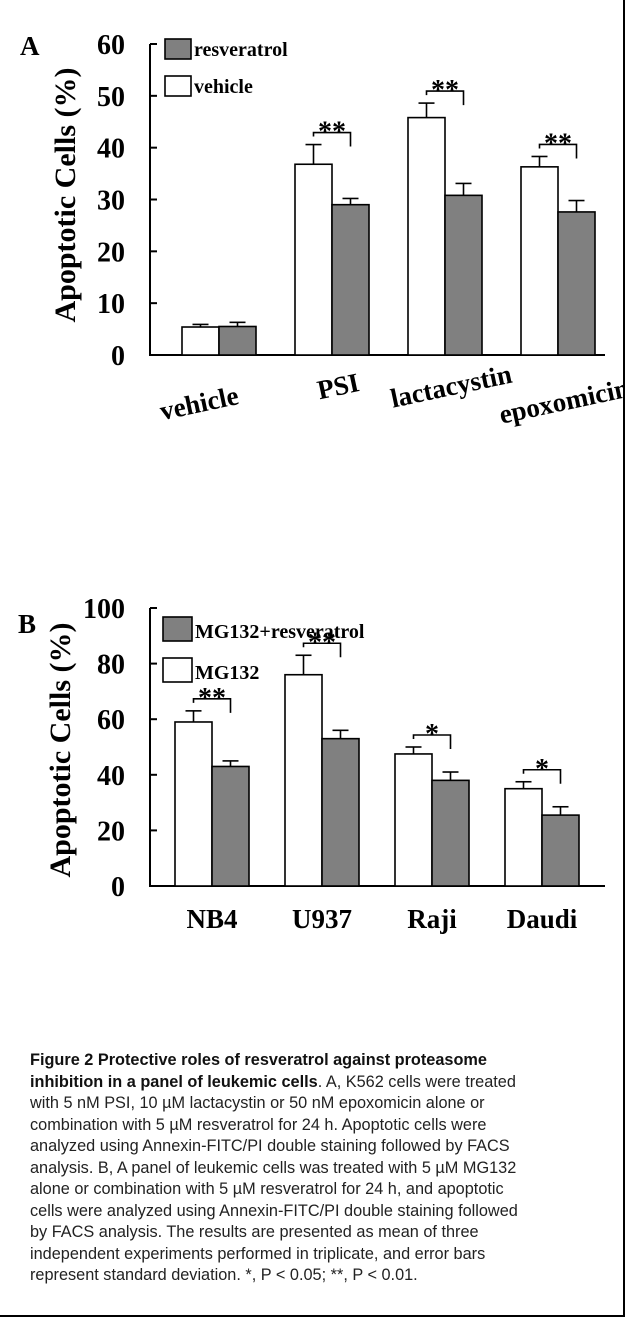 Image resolution: width=625 pixels, height=1317 pixels. I want to click on y-tick-label: 100, so click(104, 609).